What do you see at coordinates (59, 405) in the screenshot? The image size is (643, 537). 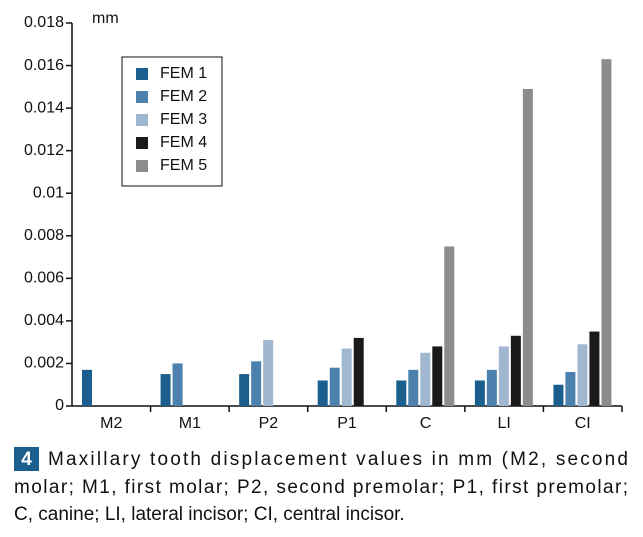 I see `y-tick-label: 0` at bounding box center [59, 405].